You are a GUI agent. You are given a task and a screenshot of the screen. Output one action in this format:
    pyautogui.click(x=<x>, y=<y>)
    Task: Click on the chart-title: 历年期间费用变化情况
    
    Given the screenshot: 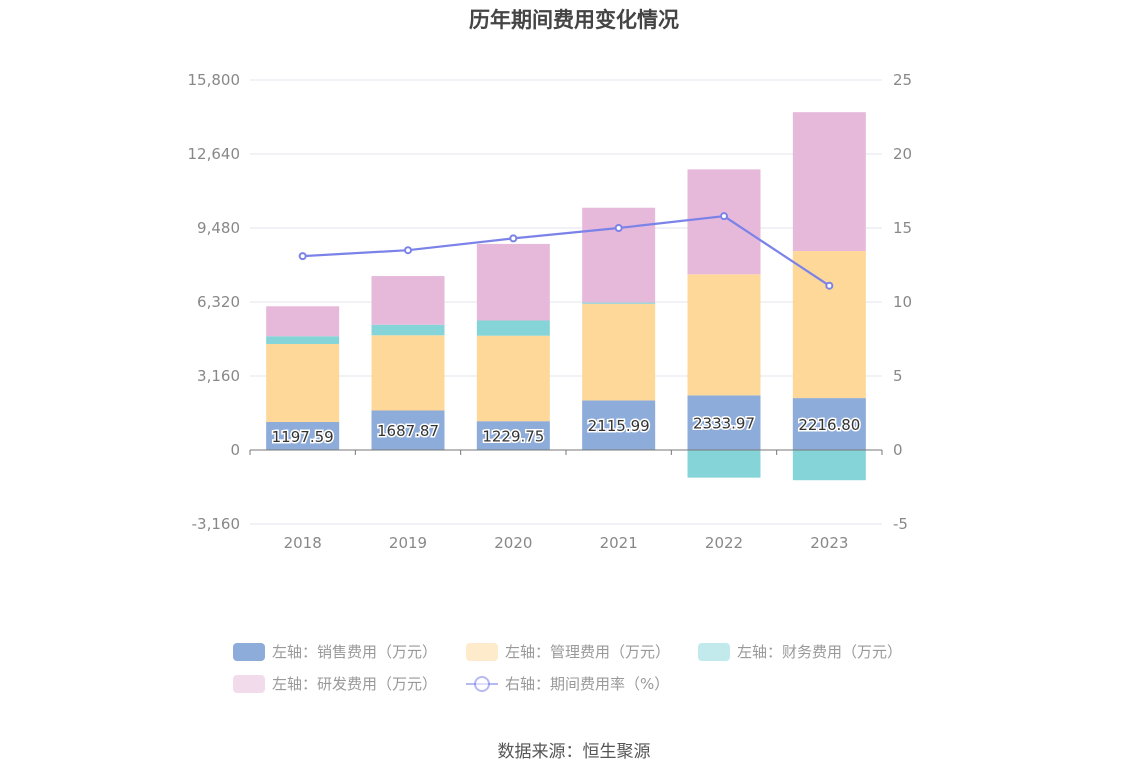 What is the action you would take?
    pyautogui.click(x=574, y=20)
    